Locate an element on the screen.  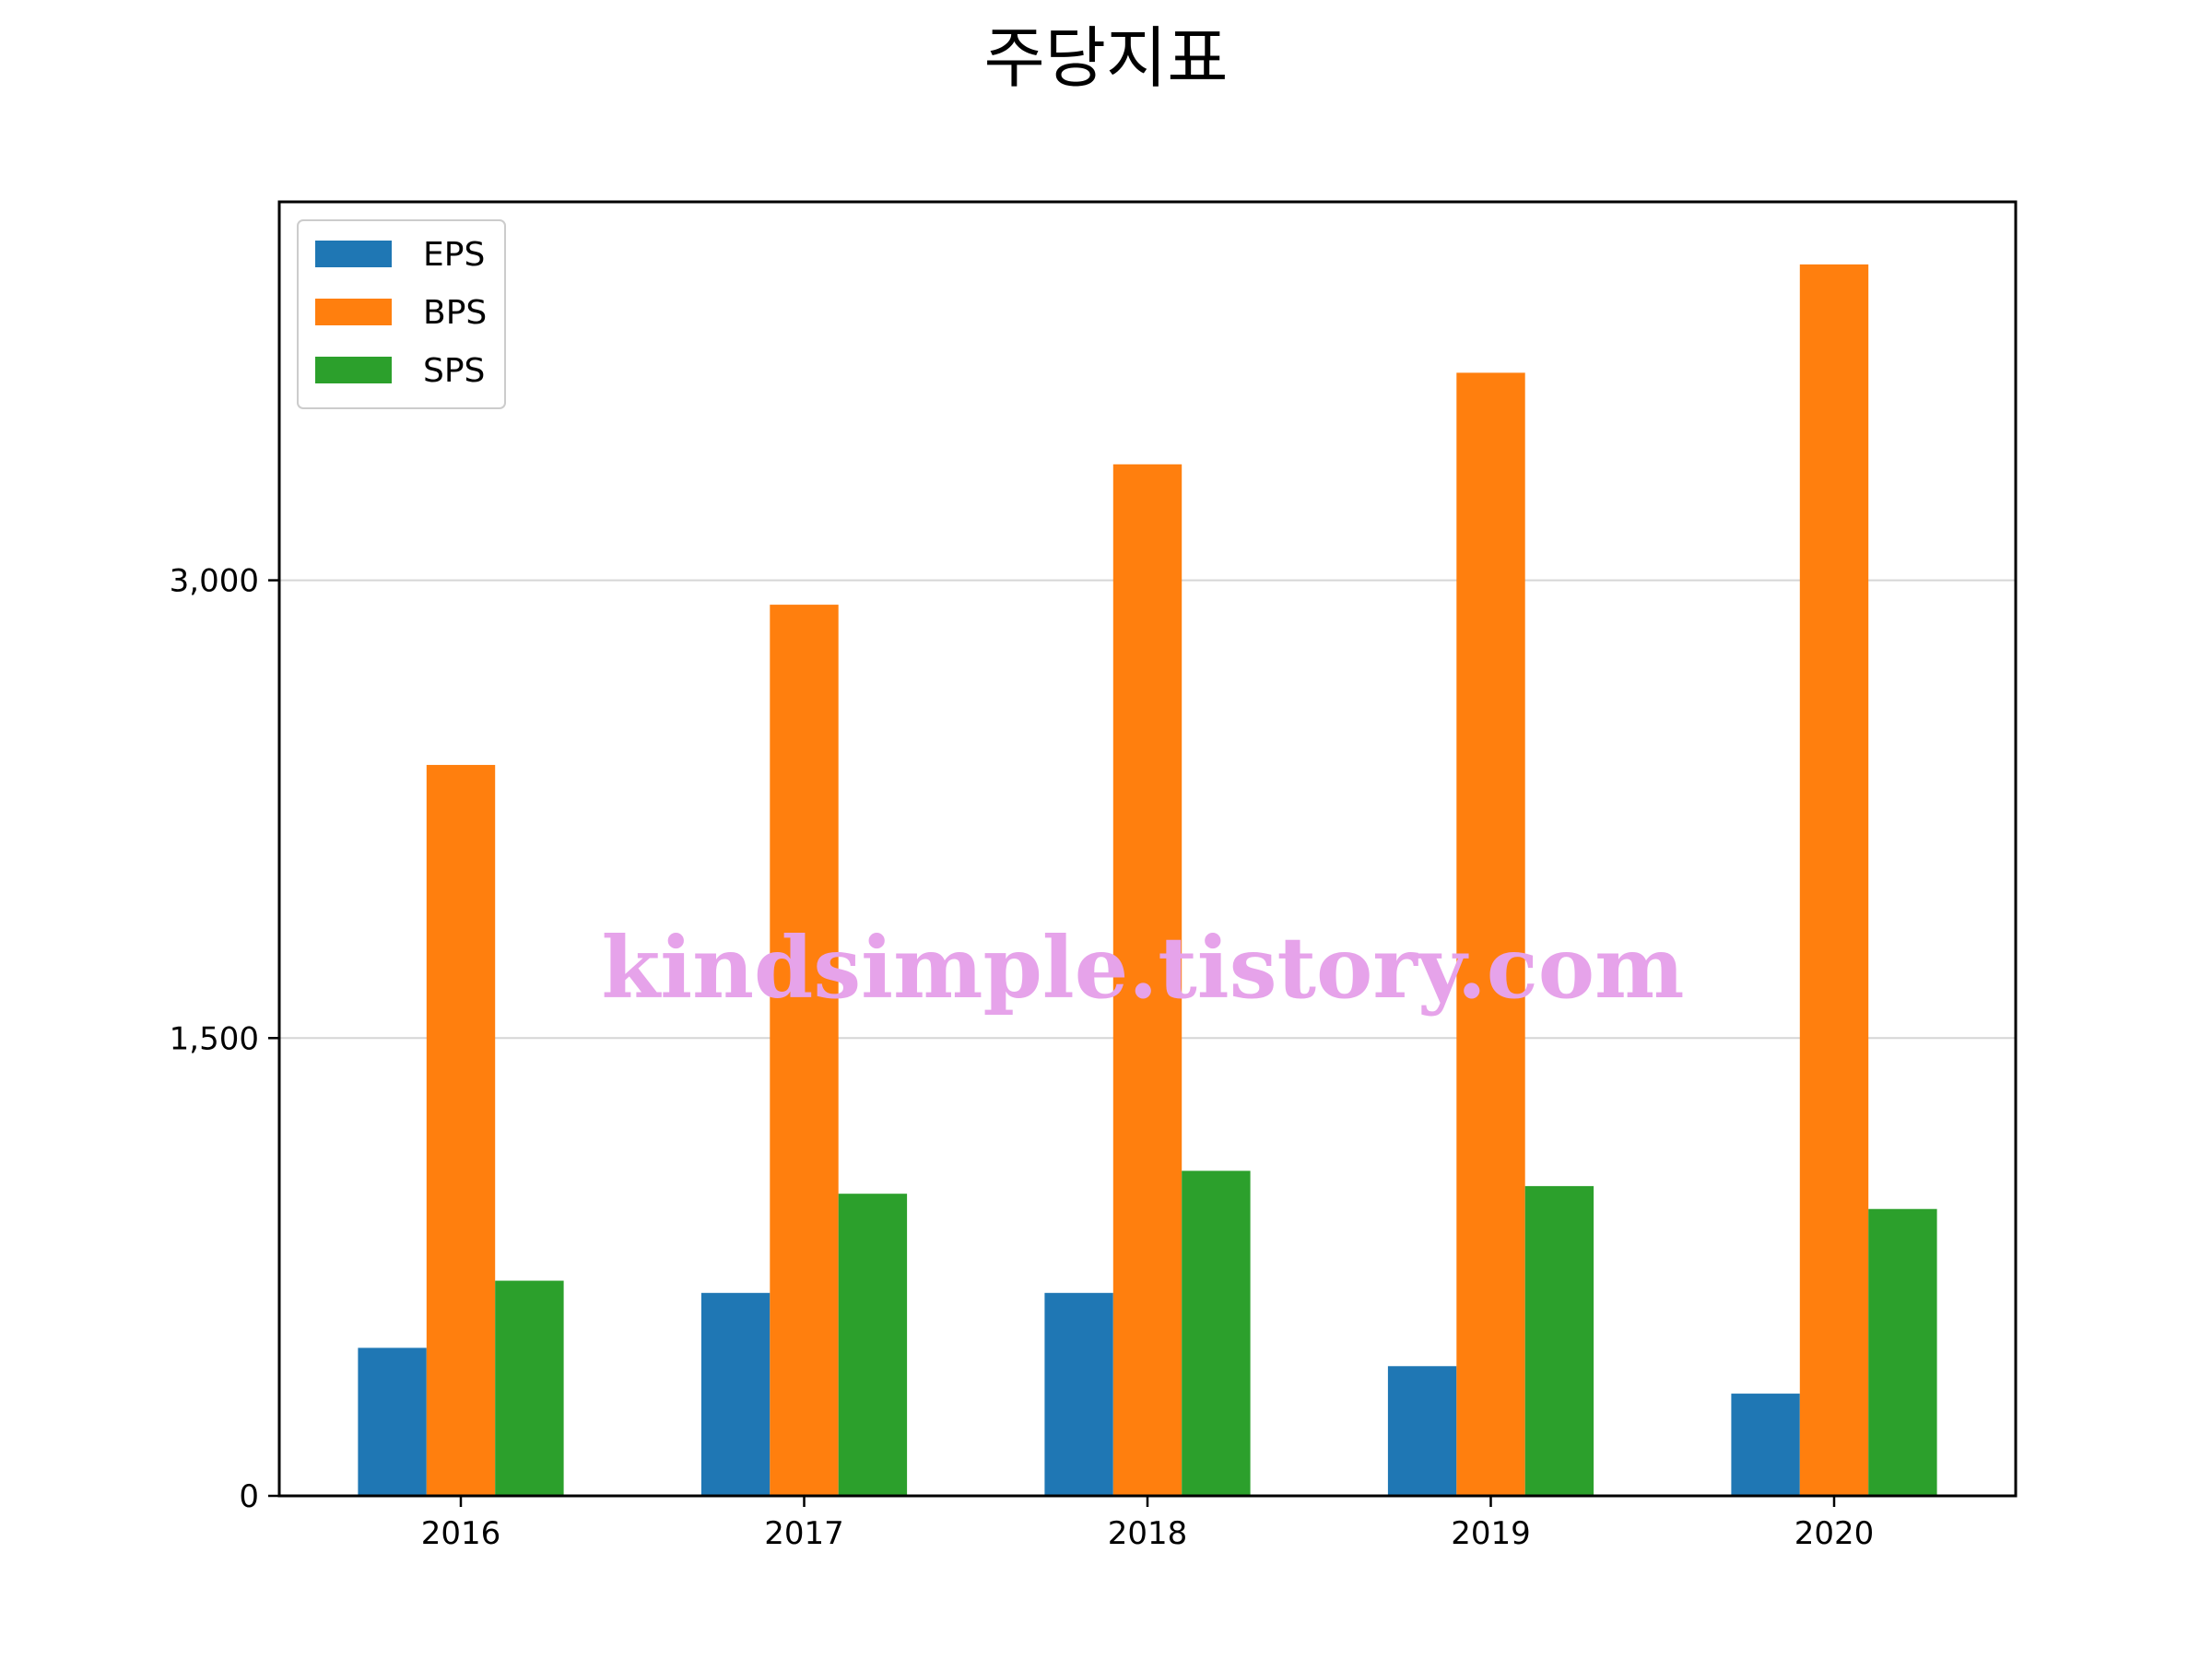
bar-eps-2016 is located at coordinates (392, 1421).